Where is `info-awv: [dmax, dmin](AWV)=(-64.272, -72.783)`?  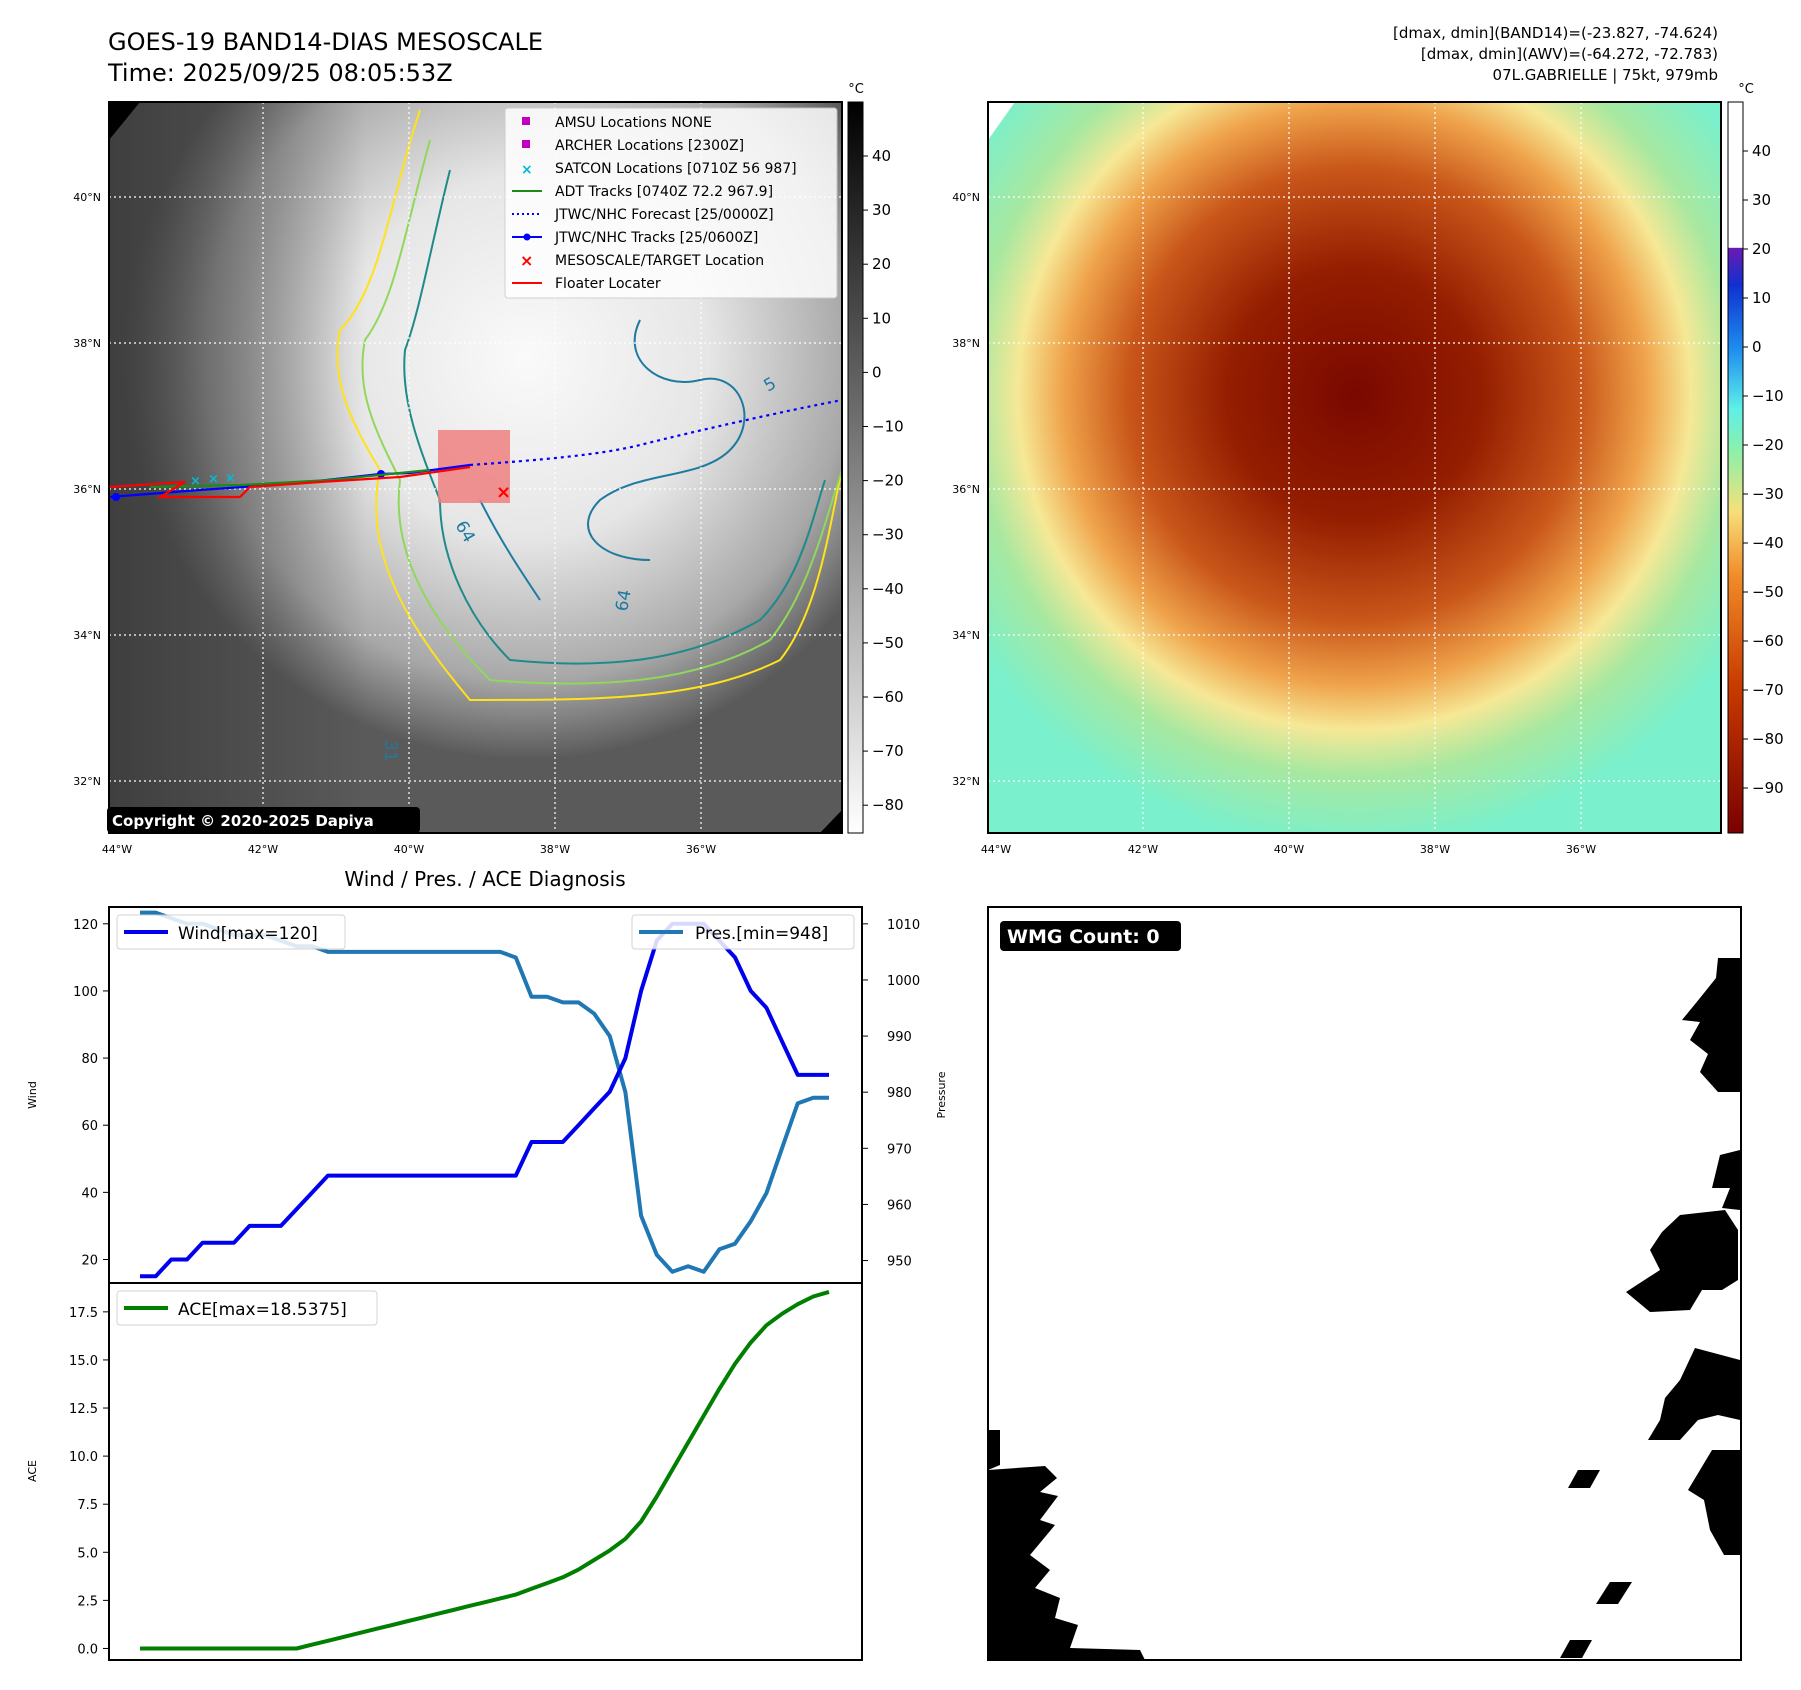 info-awv: [dmax, dmin](AWV)=(-64.272, -72.783) is located at coordinates (1569, 54).